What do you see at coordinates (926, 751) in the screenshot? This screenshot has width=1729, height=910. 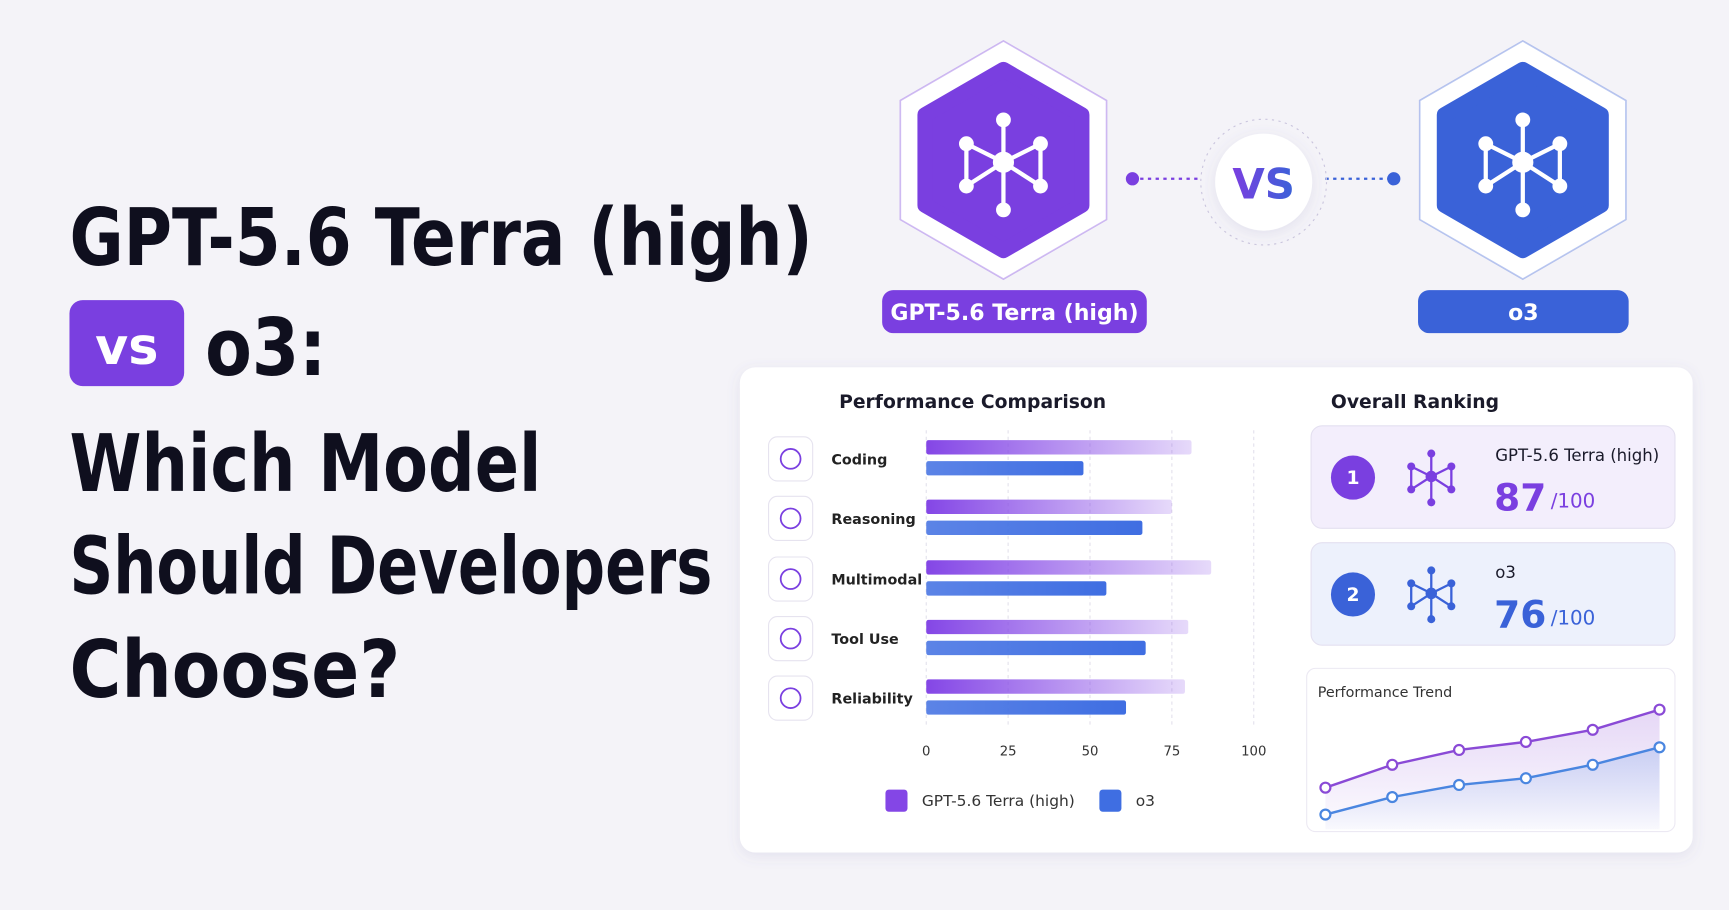 I see `x-tick-label: 0` at bounding box center [926, 751].